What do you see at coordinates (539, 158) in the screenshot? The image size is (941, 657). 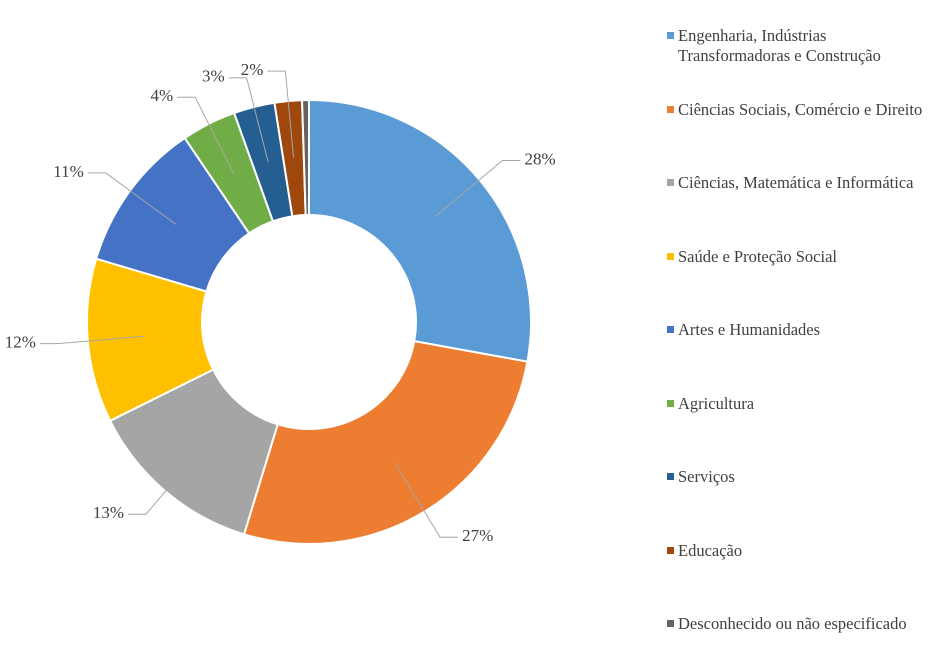 I see `data-label: 28%` at bounding box center [539, 158].